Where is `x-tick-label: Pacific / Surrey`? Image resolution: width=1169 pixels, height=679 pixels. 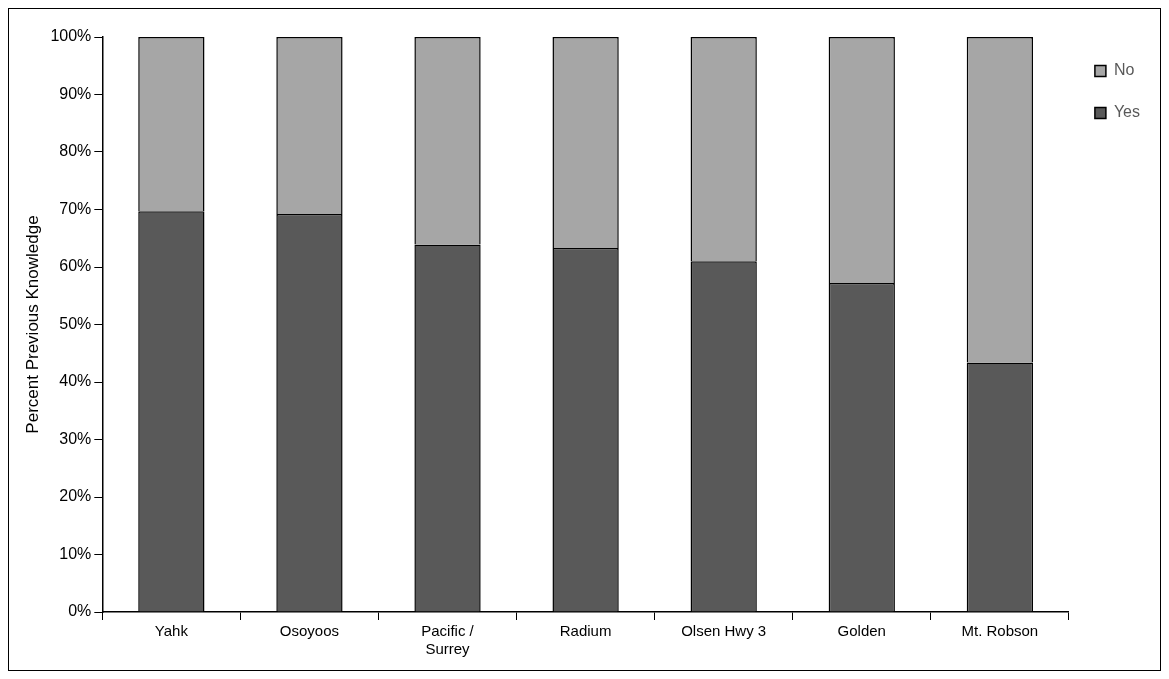
x-tick-label: Pacific / Surrey is located at coordinates (448, 640).